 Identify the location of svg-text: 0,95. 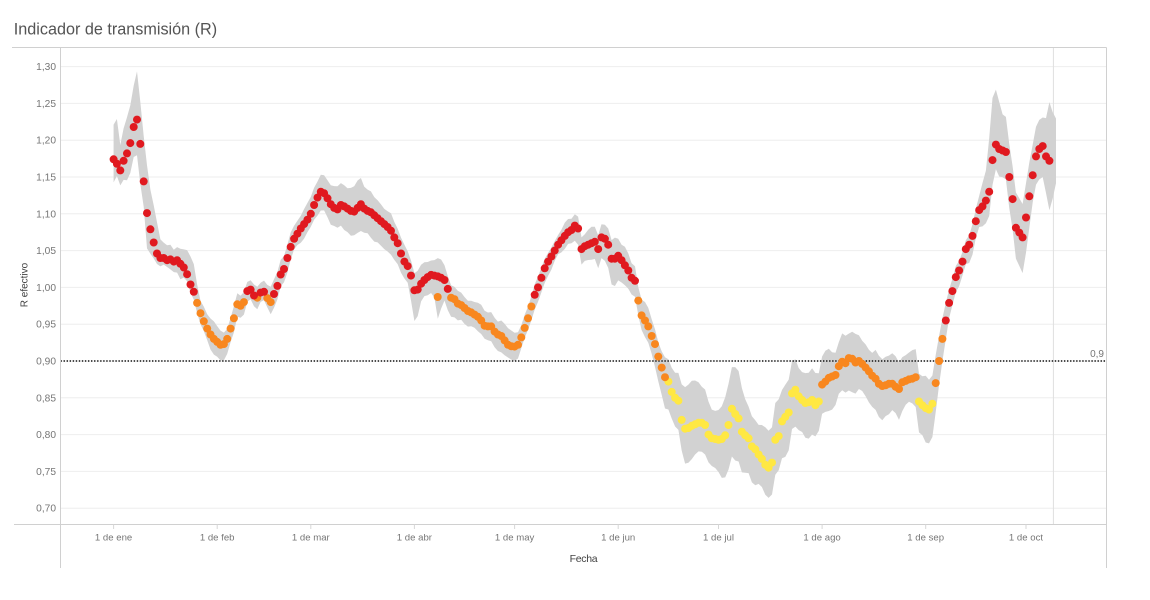
(46, 325).